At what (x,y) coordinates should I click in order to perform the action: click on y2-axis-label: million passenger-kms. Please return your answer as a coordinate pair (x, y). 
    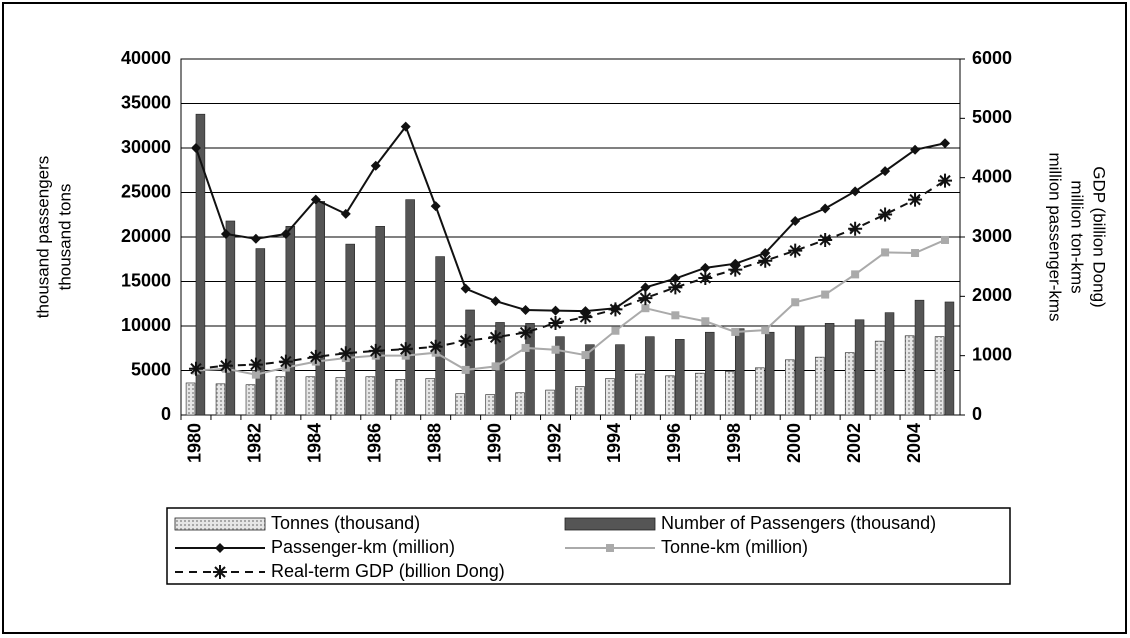
    Looking at the image, I should click on (1055, 236).